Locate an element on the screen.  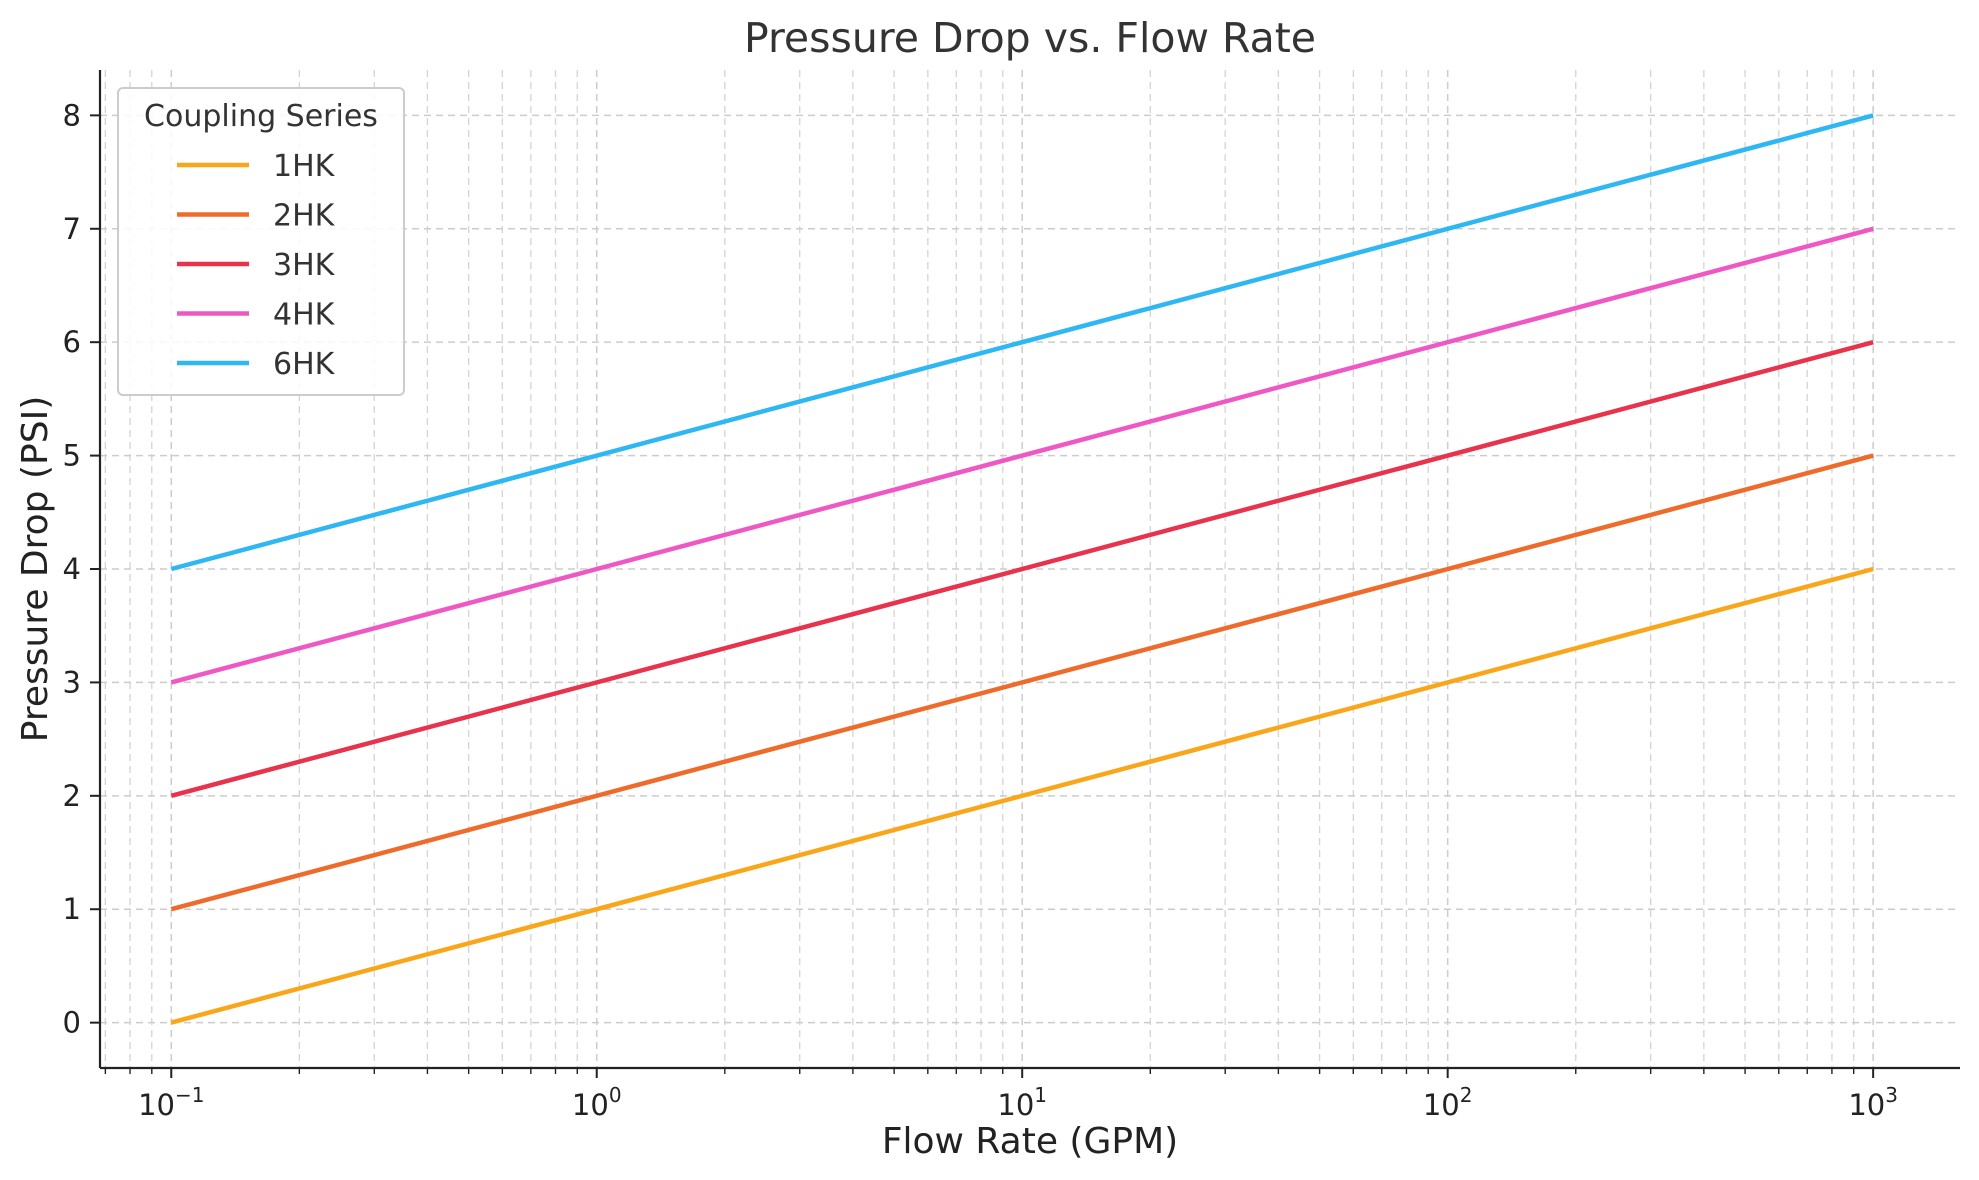
legend-label-4hk: 4HK is located at coordinates (304, 315).